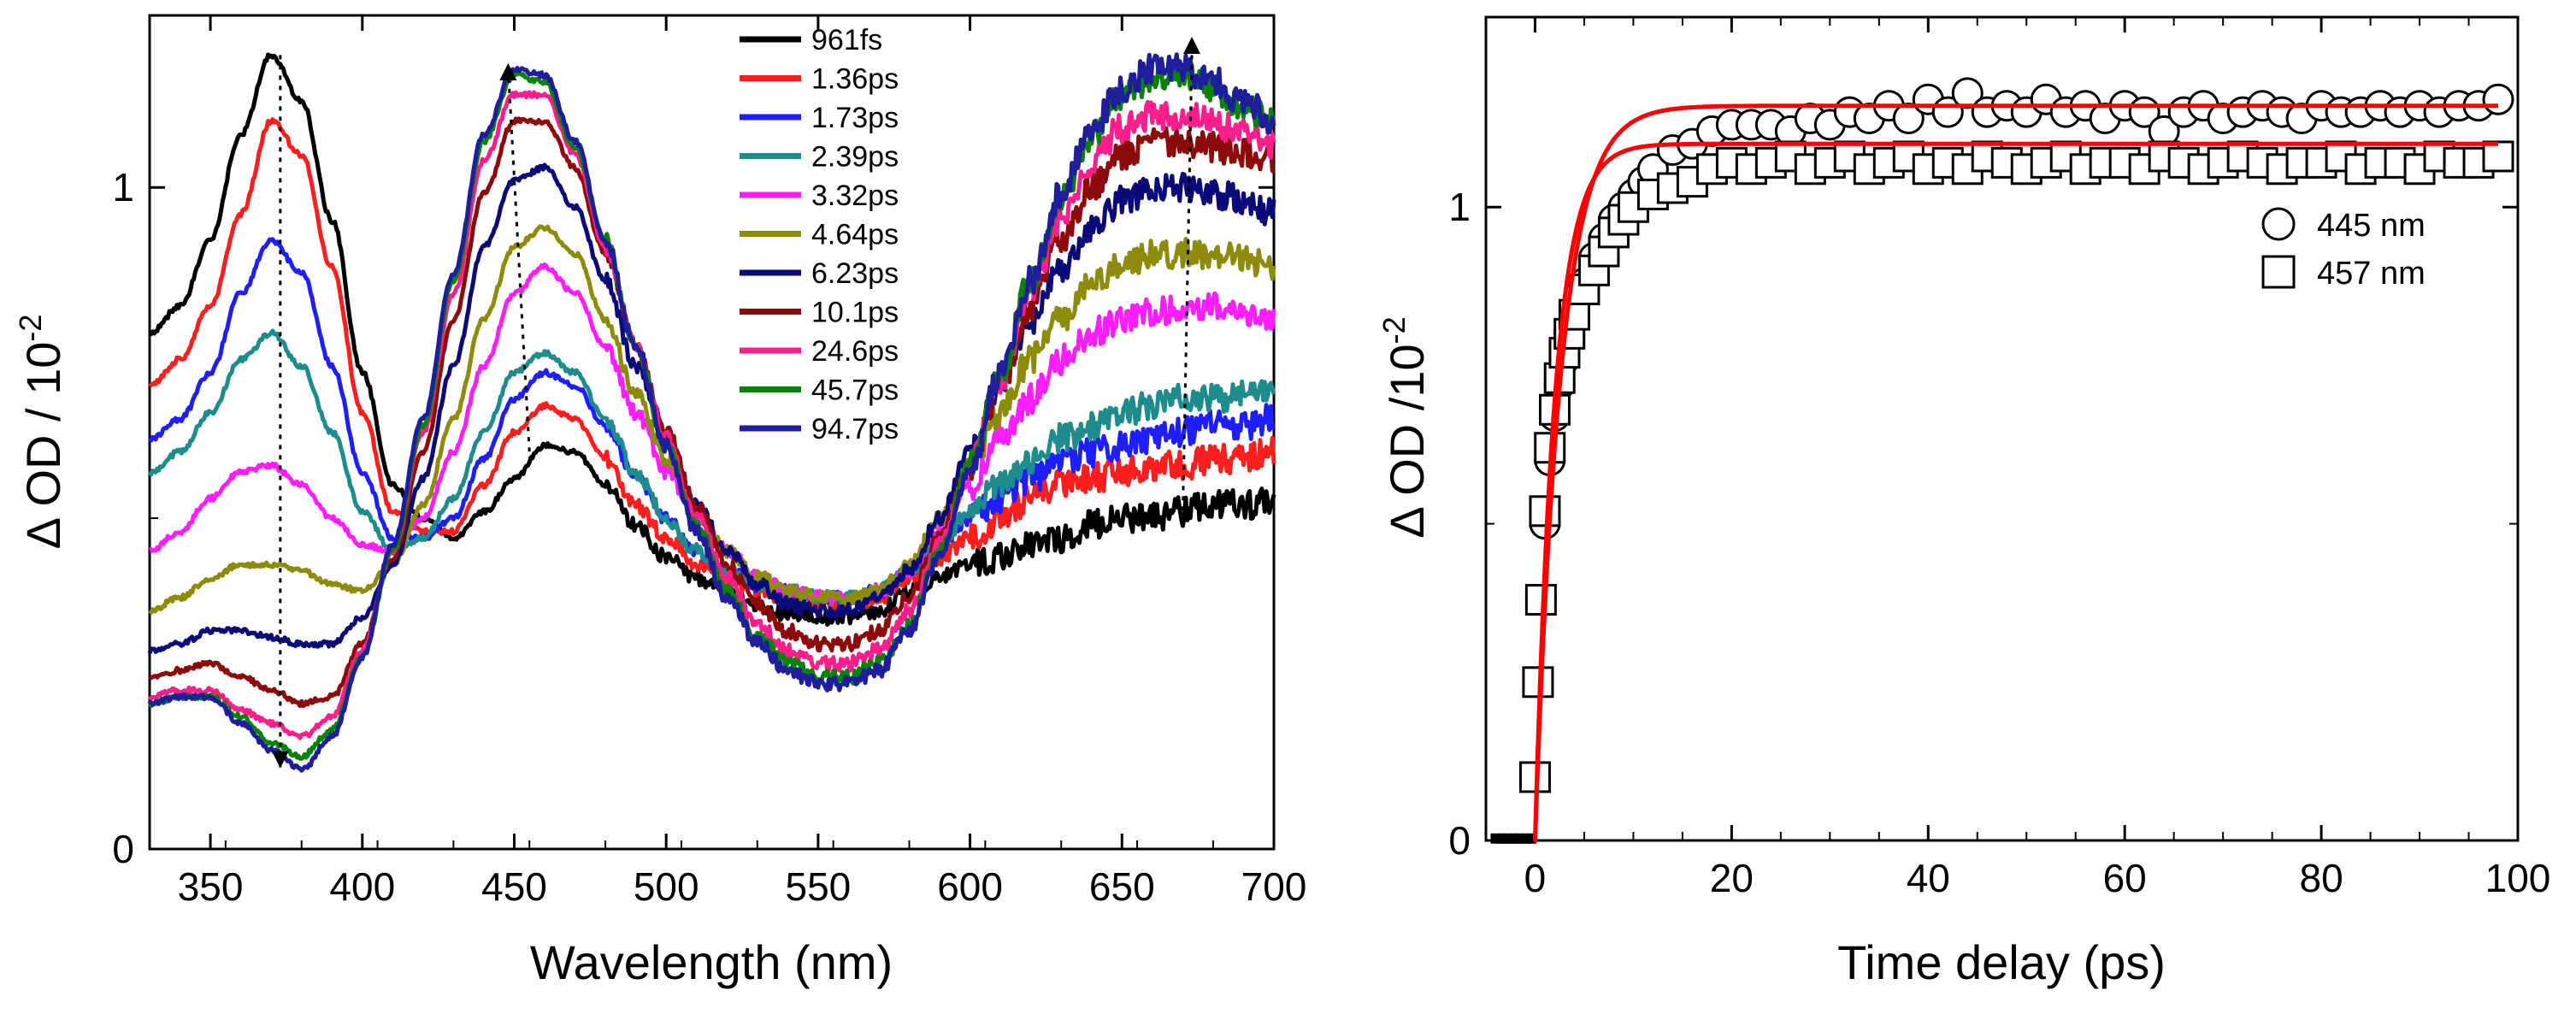 Image resolution: width=2576 pixels, height=1020 pixels. Describe the element at coordinates (819, 886) in the screenshot. I see `x-tick-label-spectra: 550` at that location.